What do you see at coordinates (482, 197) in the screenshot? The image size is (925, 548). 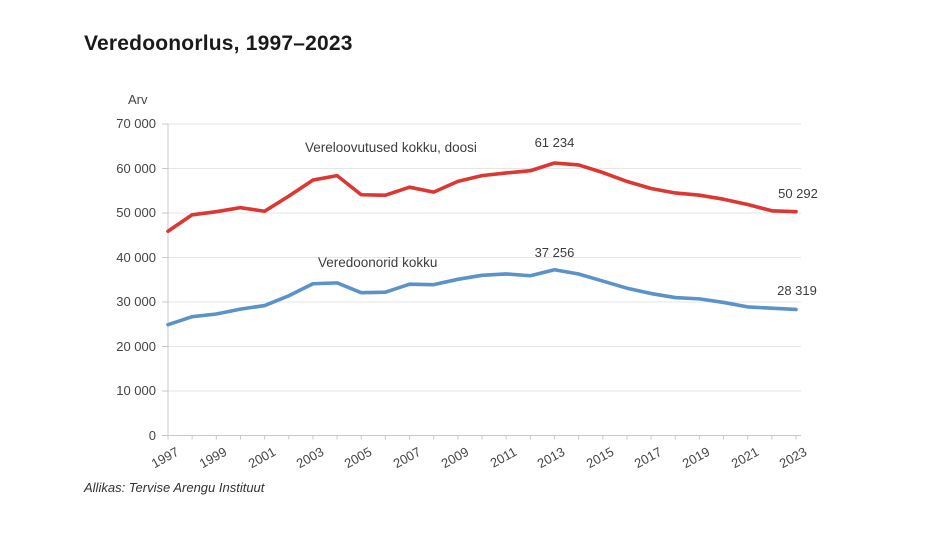 I see `donations-line` at bounding box center [482, 197].